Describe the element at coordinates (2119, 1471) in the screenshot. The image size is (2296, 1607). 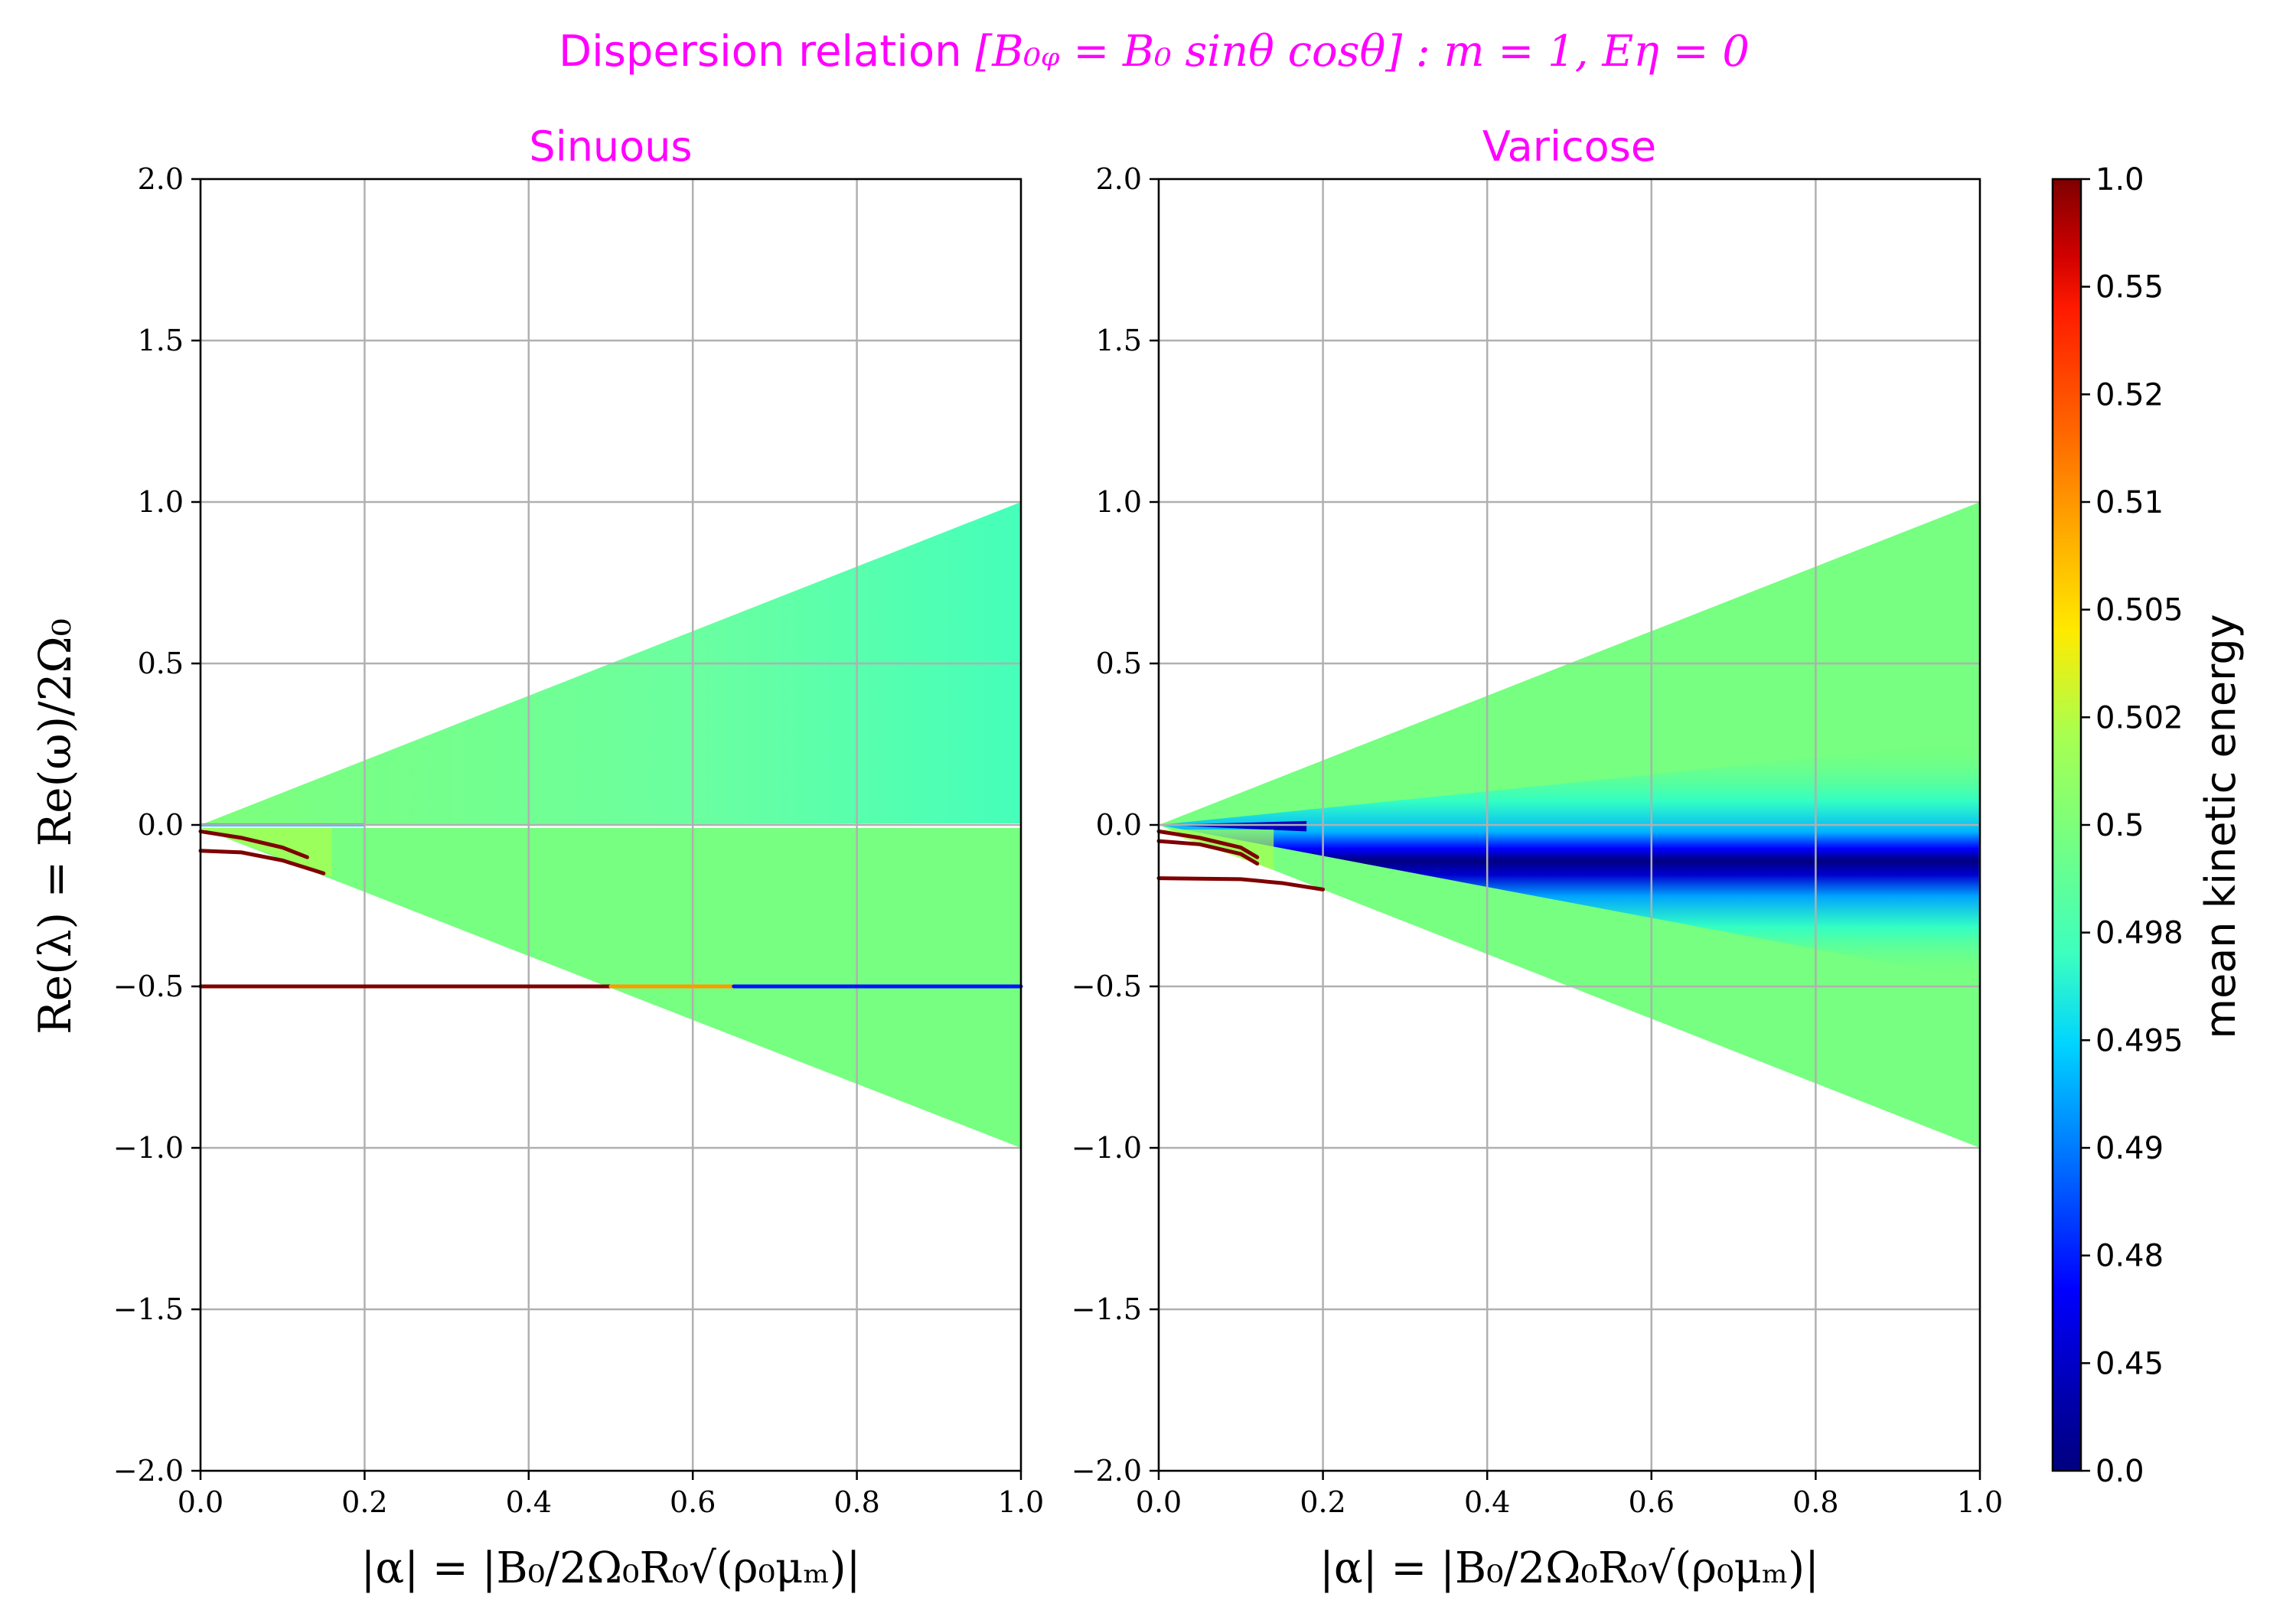
I see `colorbar-tick-label: 0.0` at that location.